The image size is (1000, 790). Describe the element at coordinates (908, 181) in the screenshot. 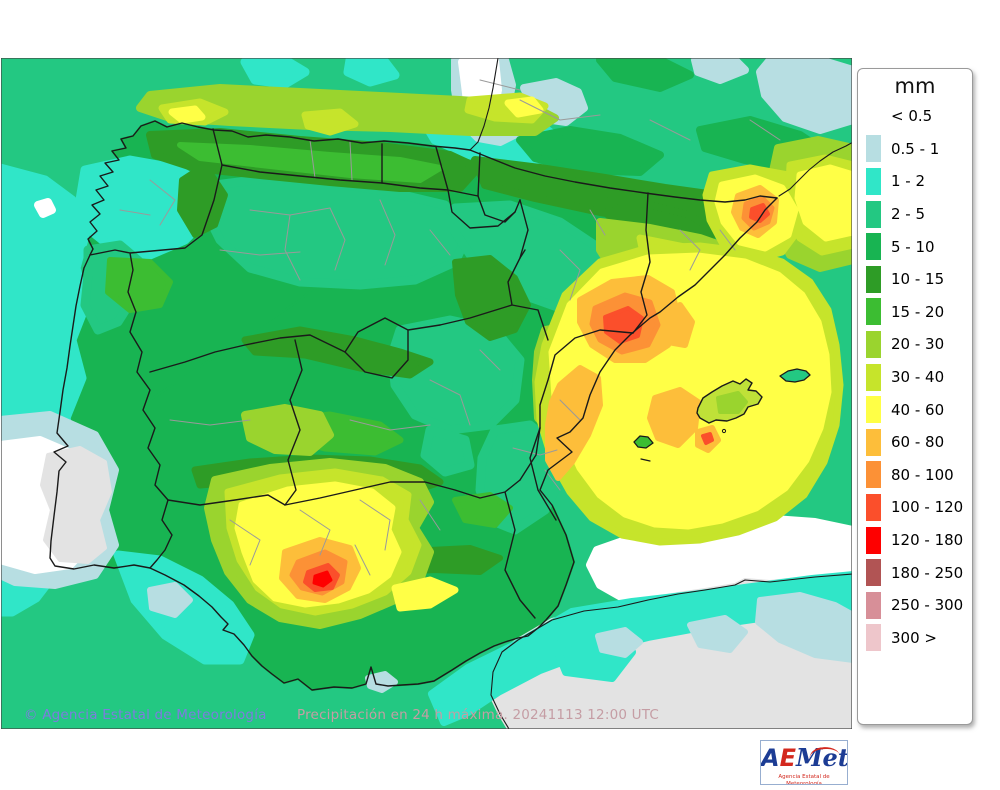

I see `legend-label: 1 - 2` at that location.